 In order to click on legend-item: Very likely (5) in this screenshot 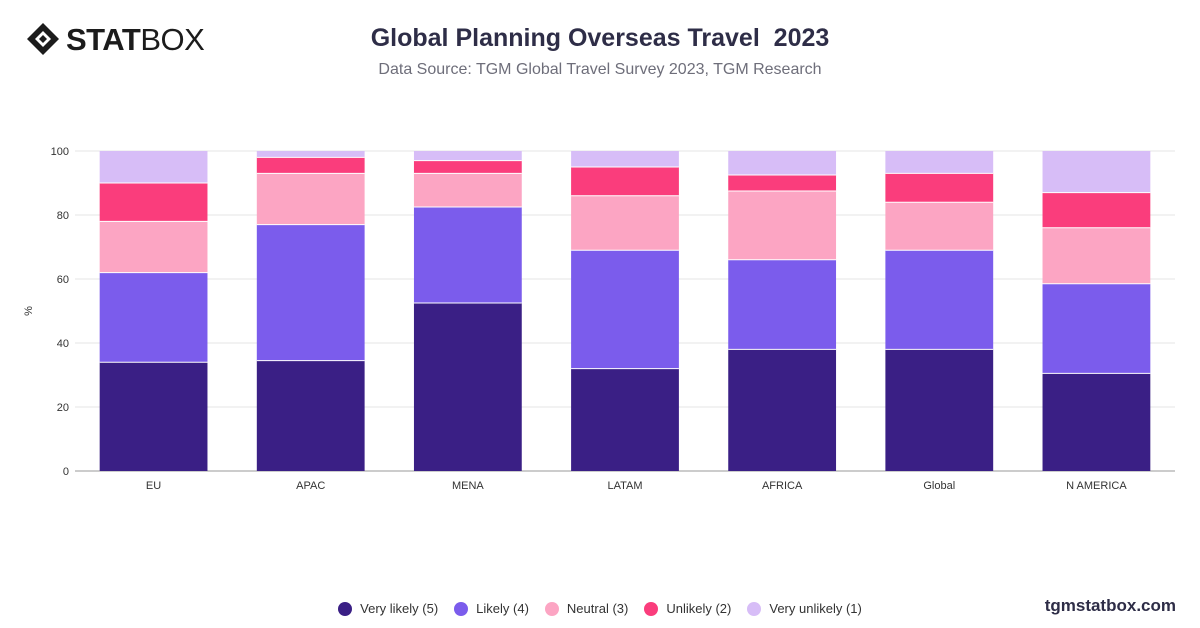, I will do `click(388, 608)`.